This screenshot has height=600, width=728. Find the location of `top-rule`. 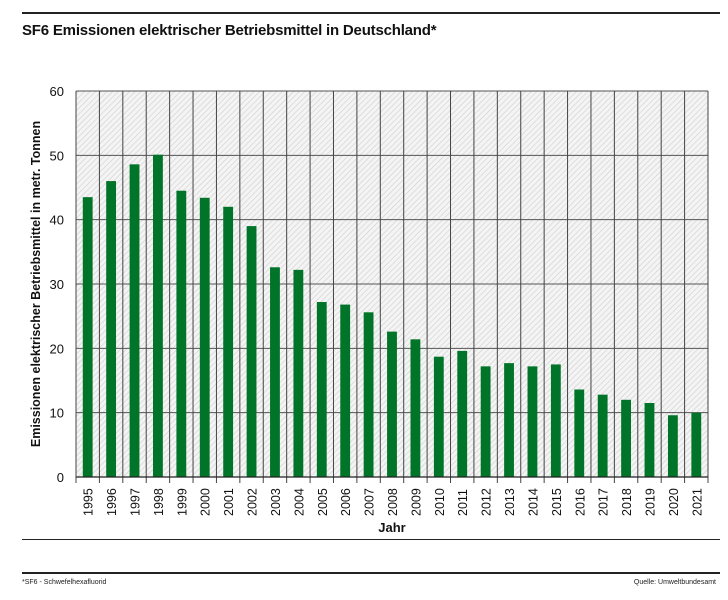

top-rule is located at coordinates (371, 13).